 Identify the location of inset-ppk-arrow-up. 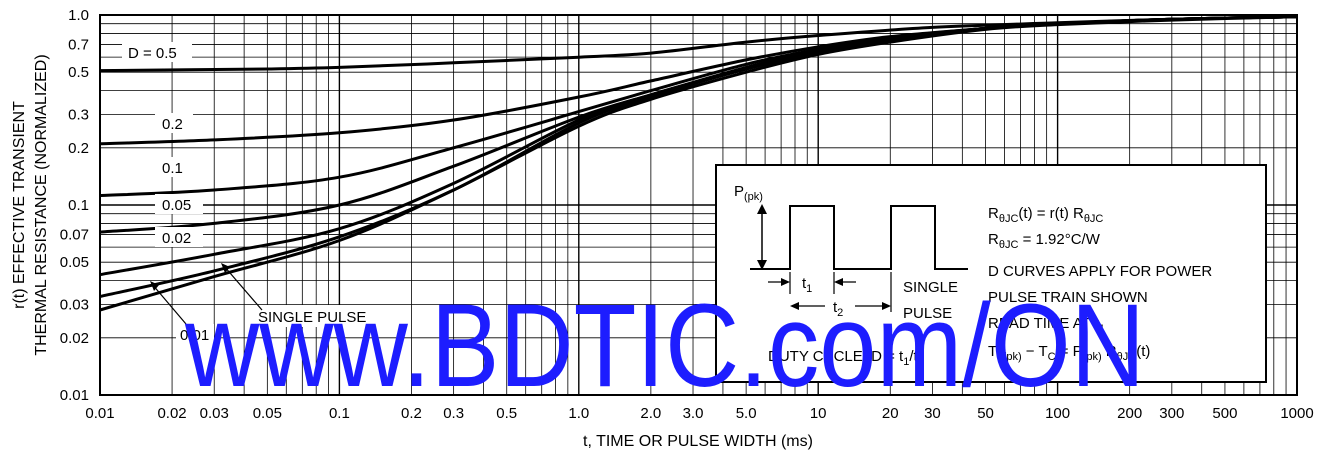
(762, 209).